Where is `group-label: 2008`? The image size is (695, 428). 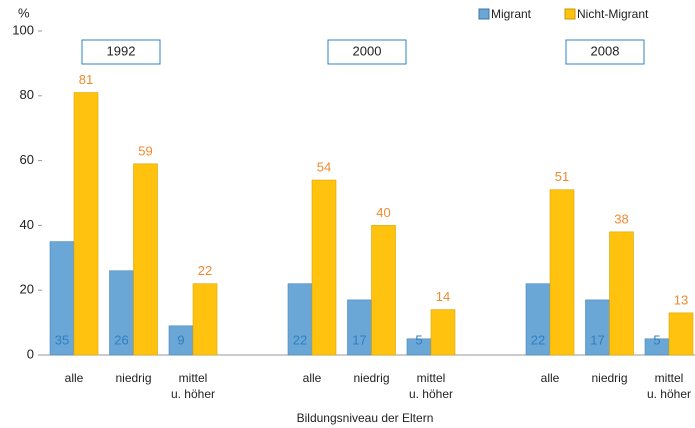
group-label: 2008 is located at coordinates (605, 50).